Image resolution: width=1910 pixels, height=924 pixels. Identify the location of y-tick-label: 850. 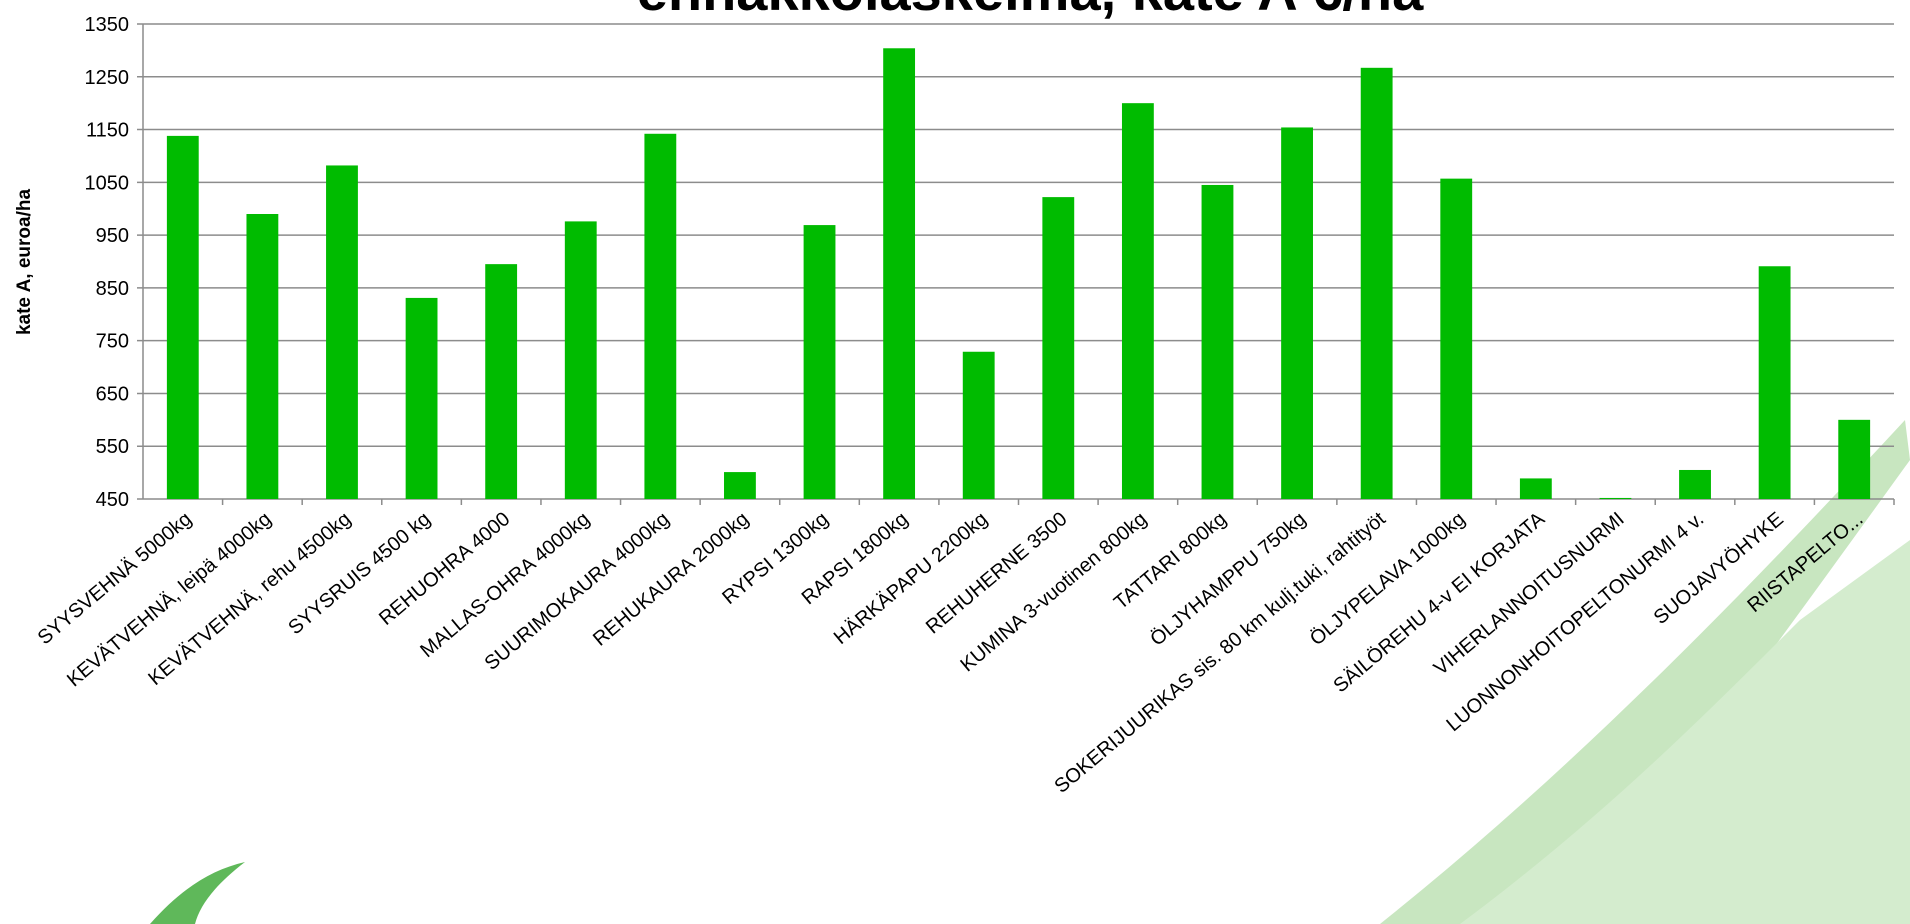
(112, 289).